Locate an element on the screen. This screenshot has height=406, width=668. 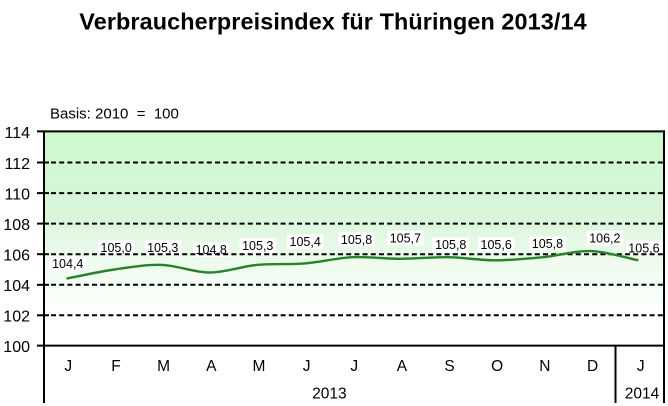
svg-text: 112 is located at coordinates (17, 164).